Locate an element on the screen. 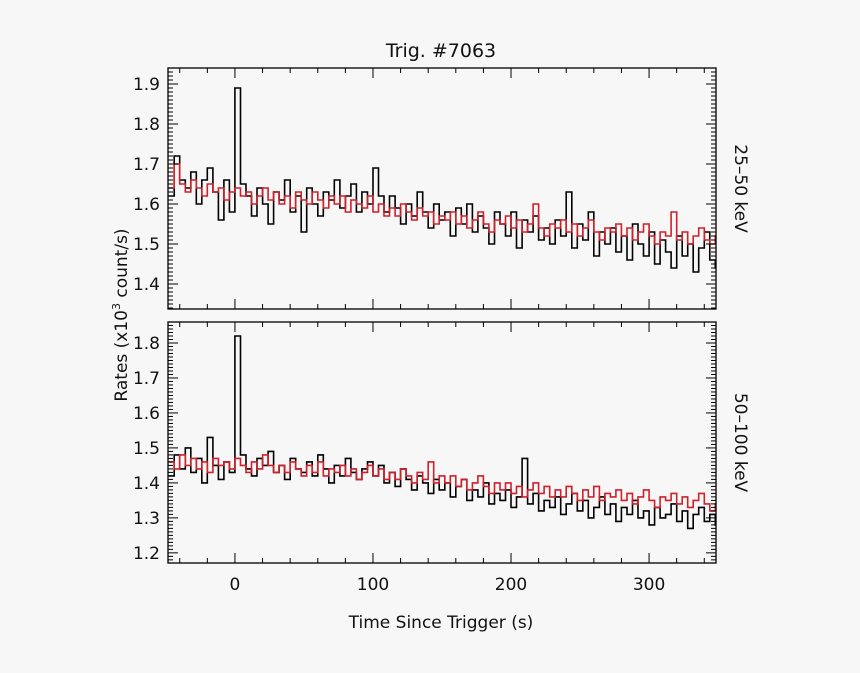 The width and height of the screenshot is (860, 673). y-tick-label: 1.3 is located at coordinates (146, 519).